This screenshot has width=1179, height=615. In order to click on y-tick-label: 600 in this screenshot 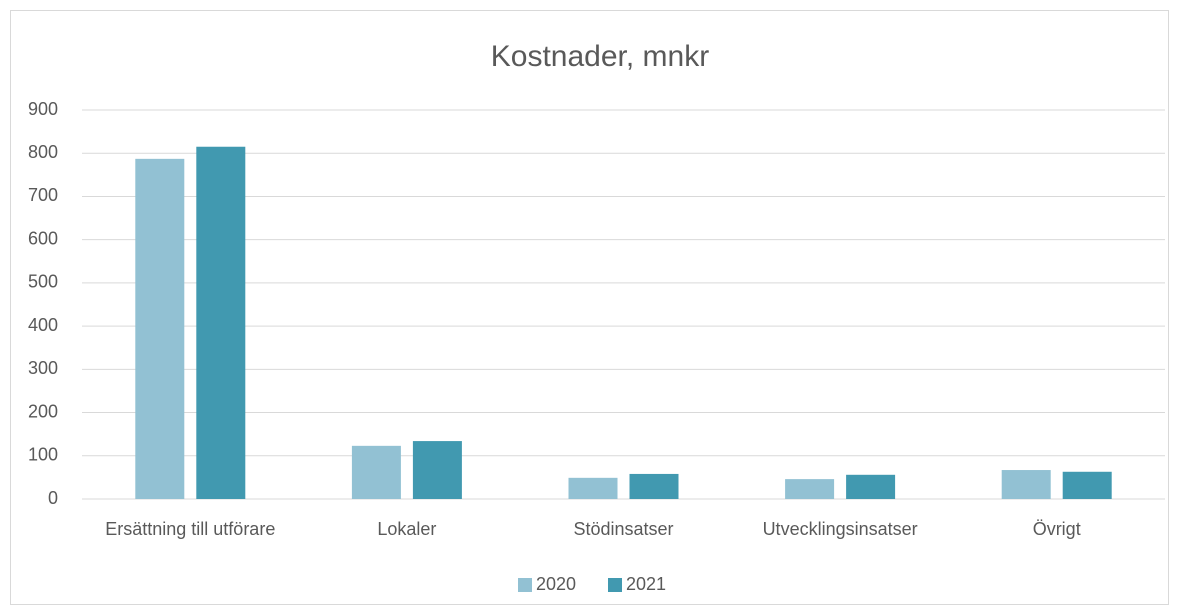, I will do `click(43, 238)`.